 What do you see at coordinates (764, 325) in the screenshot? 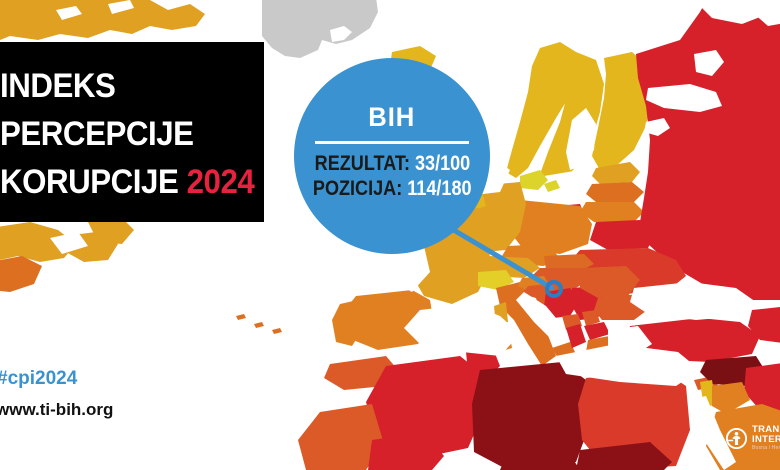
I see `country-caucasus` at bounding box center [764, 325].